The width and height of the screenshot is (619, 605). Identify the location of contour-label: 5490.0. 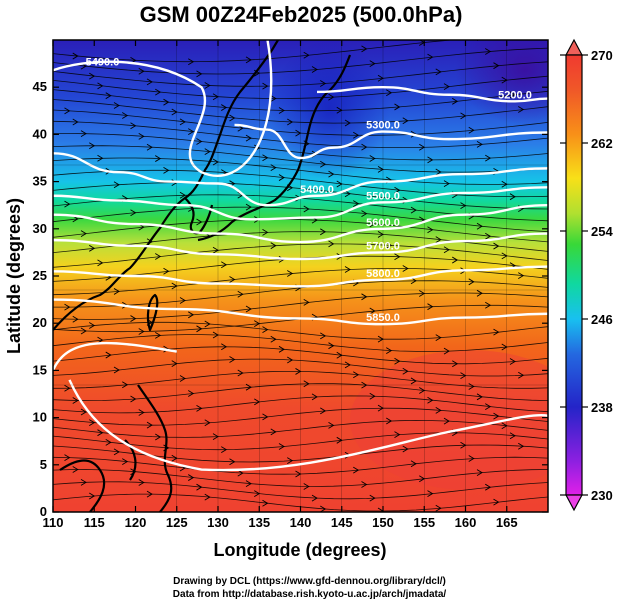
(103, 62).